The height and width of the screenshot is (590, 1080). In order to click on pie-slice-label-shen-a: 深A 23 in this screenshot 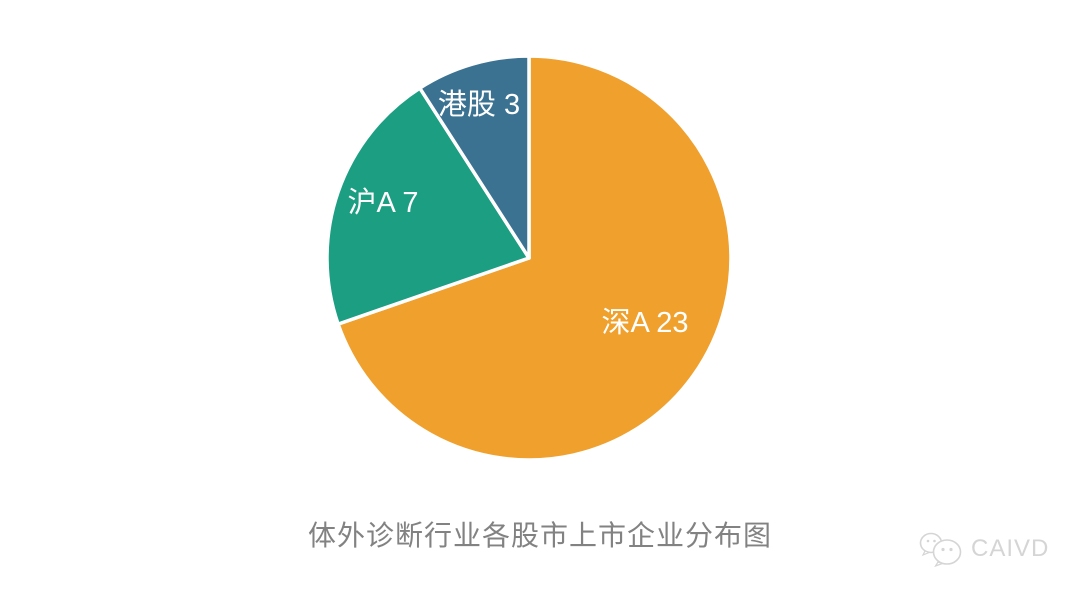, I will do `click(644, 323)`.